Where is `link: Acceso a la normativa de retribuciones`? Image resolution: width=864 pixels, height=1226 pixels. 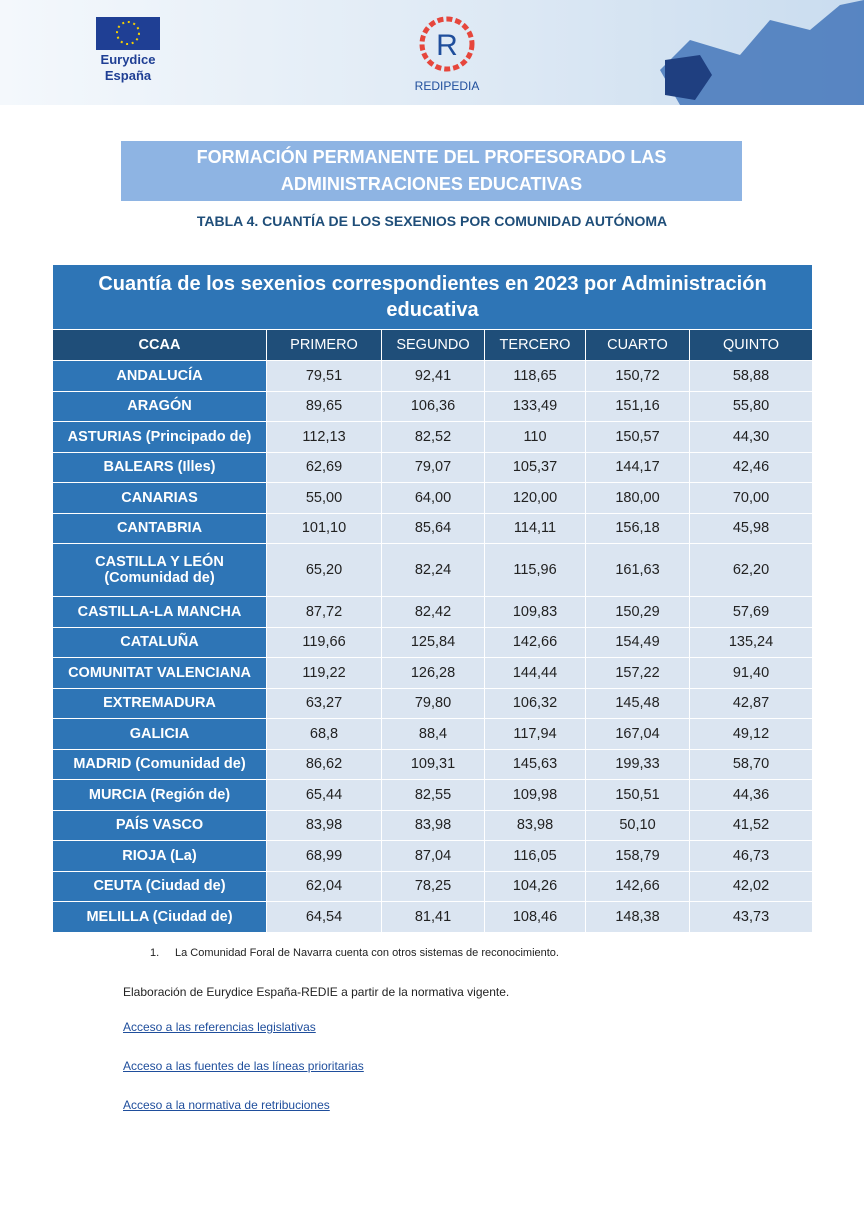 link: Acceso a la normativa de retribuciones is located at coordinates (226, 1105).